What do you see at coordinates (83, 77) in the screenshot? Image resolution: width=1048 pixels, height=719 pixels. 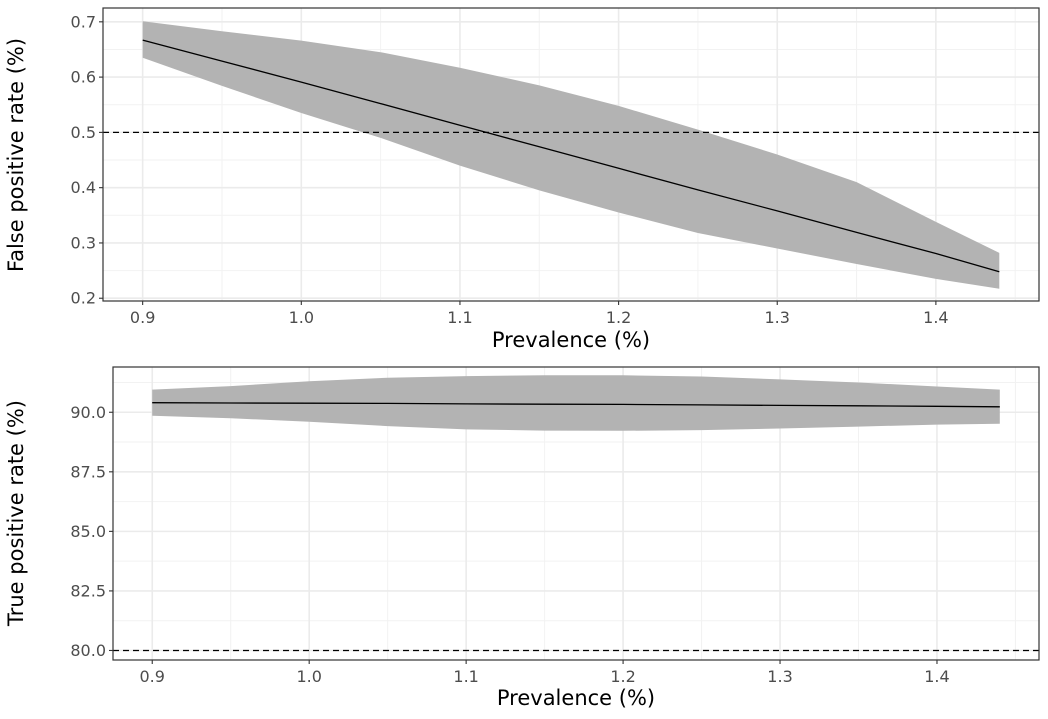 I see `y-tick-label: 0.6` at bounding box center [83, 77].